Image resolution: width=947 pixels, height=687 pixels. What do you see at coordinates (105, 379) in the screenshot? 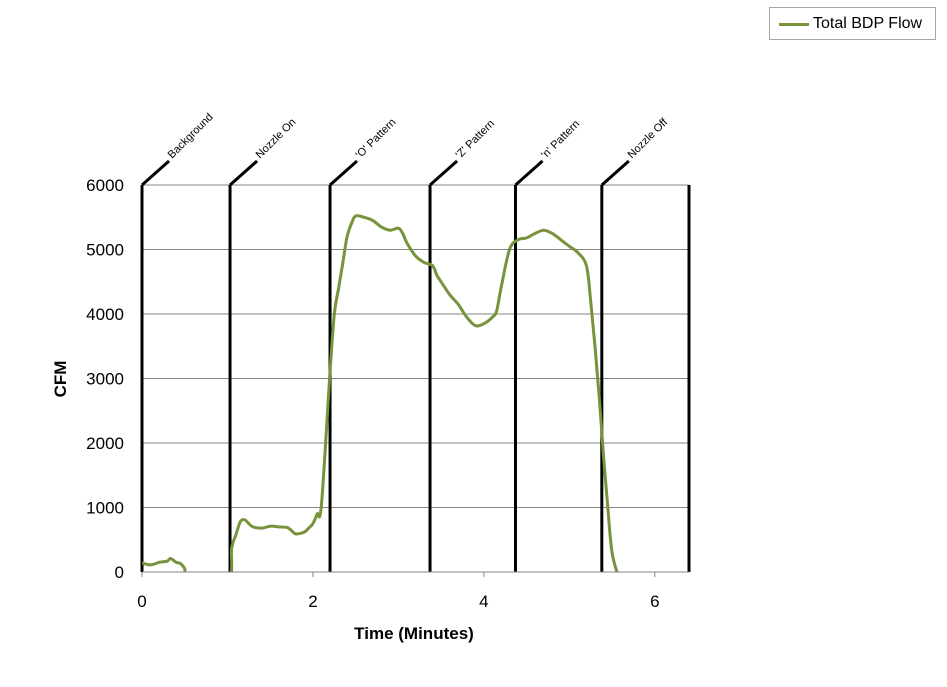
I see `y-tick-label-3000: 3000` at bounding box center [105, 379].